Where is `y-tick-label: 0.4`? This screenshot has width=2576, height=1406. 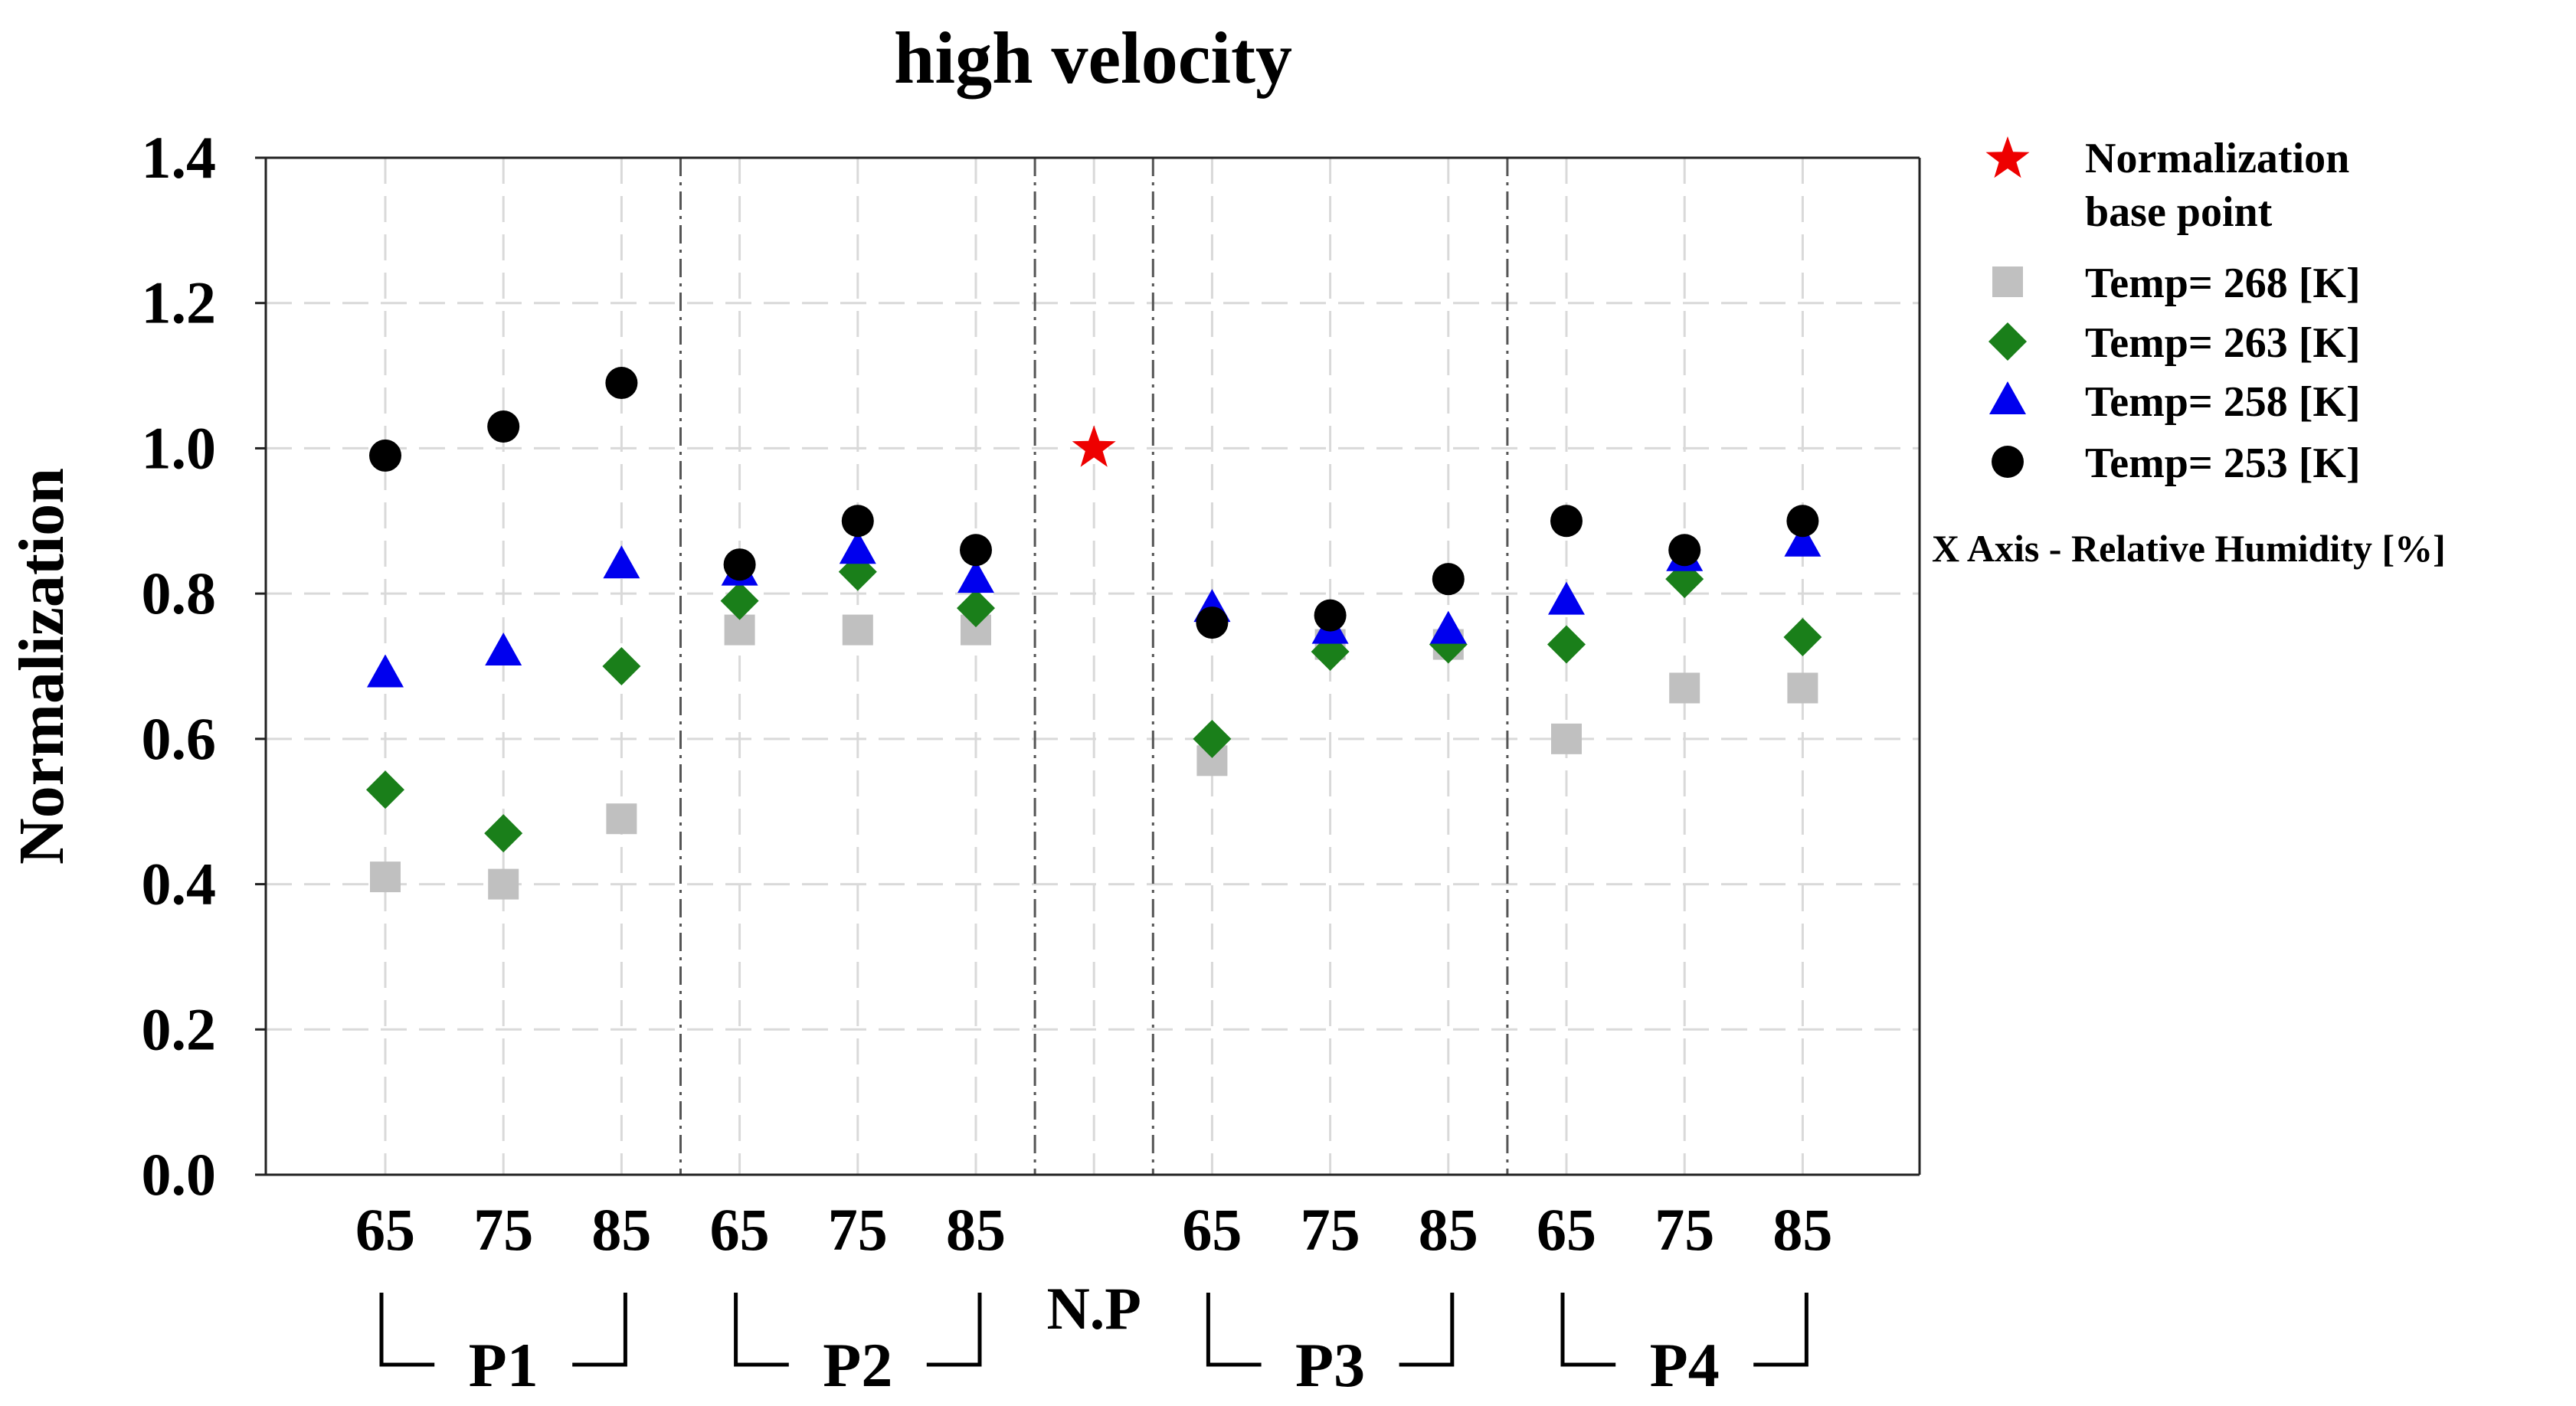
y-tick-label: 0.4 is located at coordinates (179, 884).